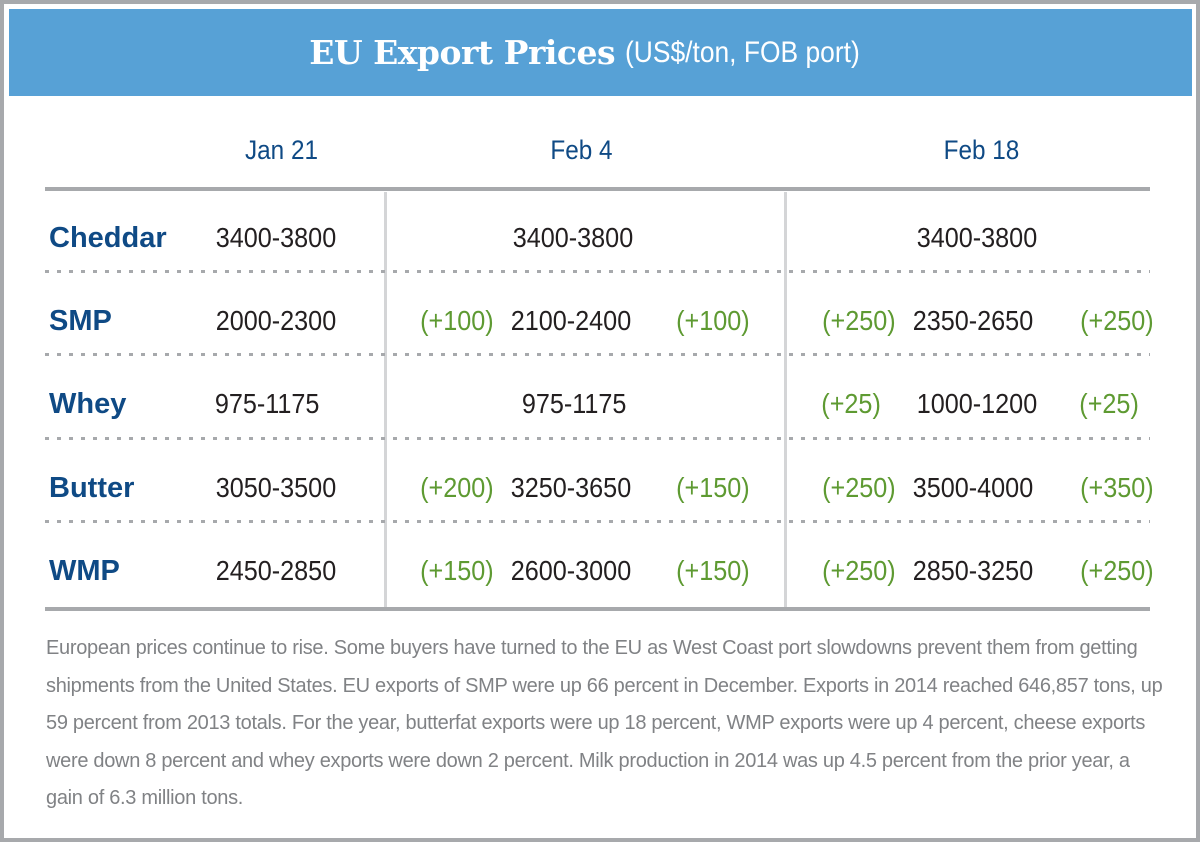  What do you see at coordinates (581, 150) in the screenshot?
I see `column-header-feb4: Feb 4` at bounding box center [581, 150].